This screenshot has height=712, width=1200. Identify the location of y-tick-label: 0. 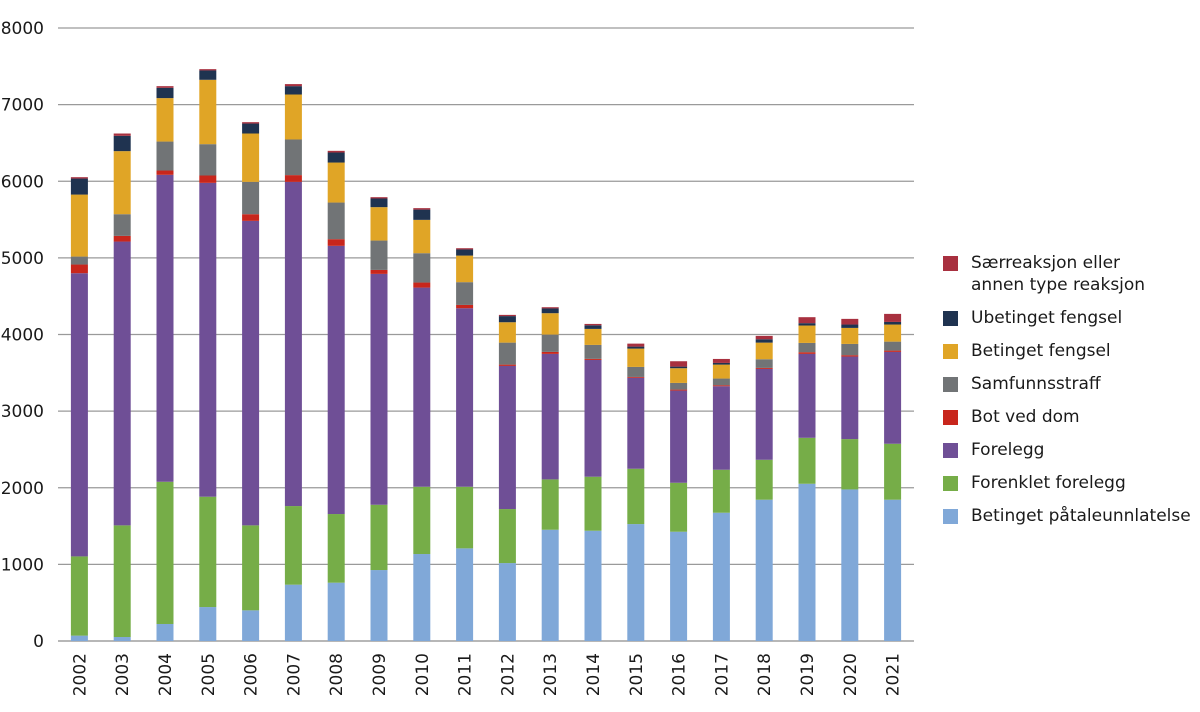
(38, 642).